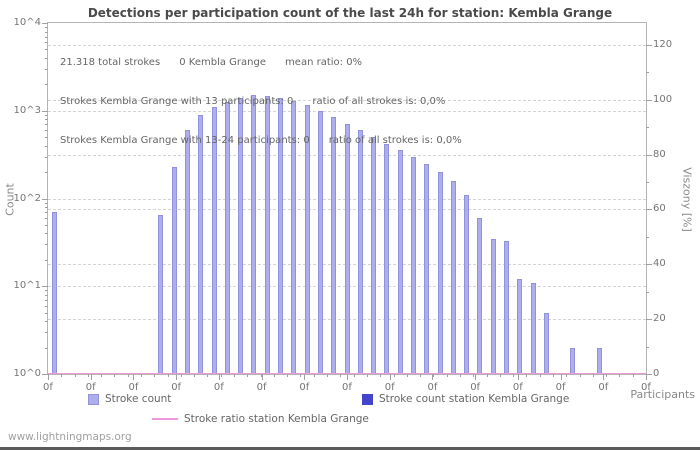  What do you see at coordinates (138, 399) in the screenshot?
I see `legend-label-stroke-count: Stroke count` at bounding box center [138, 399].